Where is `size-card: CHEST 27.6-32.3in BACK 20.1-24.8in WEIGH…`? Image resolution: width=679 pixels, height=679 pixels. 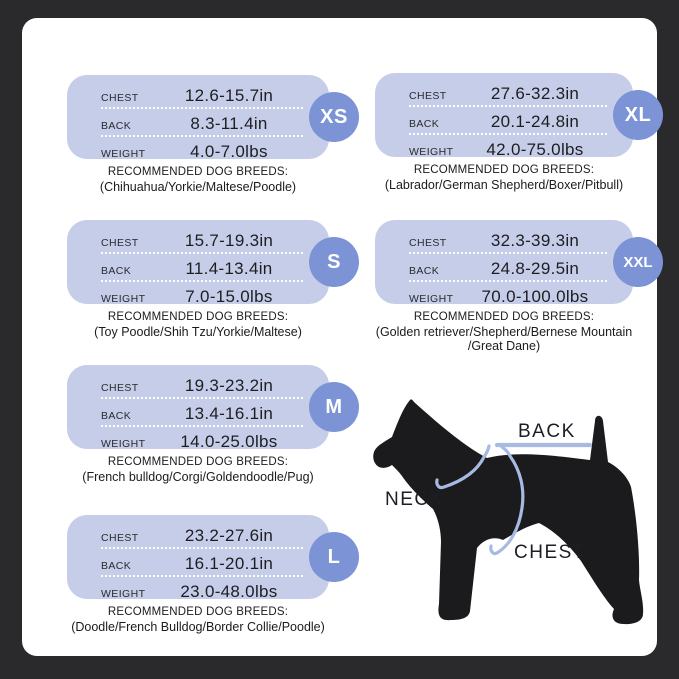
size-card: CHEST 27.6-32.3in BACK 20.1-24.8in WEIGH… is located at coordinates (519, 118).